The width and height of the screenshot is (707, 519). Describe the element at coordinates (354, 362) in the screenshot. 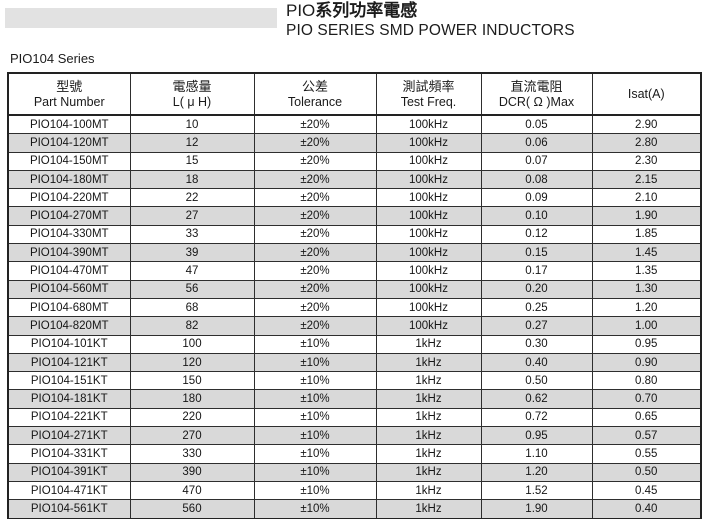

I see `table-row: PIO104-121KT 120 ±10% 1kHz 0.40 0.90` at that location.